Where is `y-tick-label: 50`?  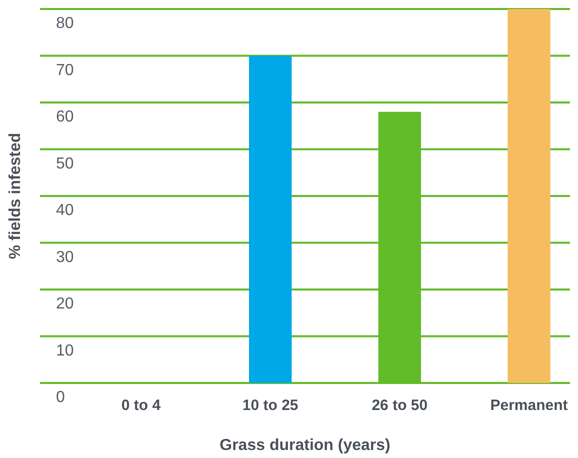 y-tick-label: 50 is located at coordinates (65, 163).